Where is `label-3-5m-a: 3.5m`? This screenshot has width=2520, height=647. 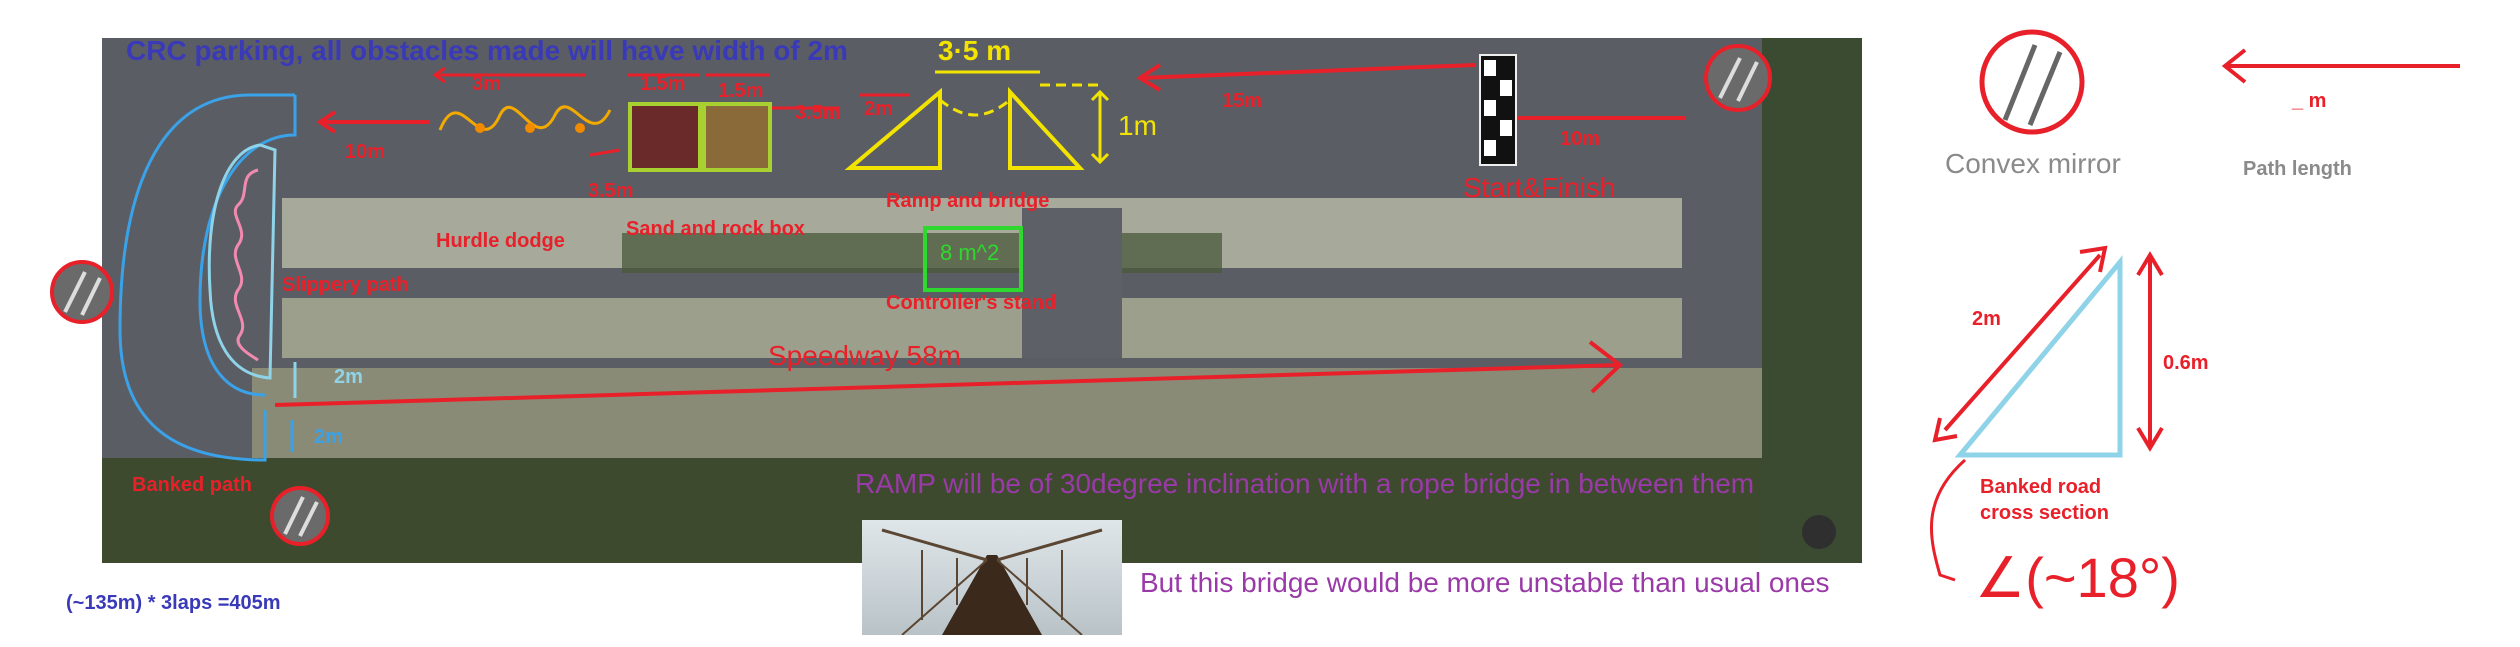
label-3-5m-a: 3.5m is located at coordinates (818, 113).